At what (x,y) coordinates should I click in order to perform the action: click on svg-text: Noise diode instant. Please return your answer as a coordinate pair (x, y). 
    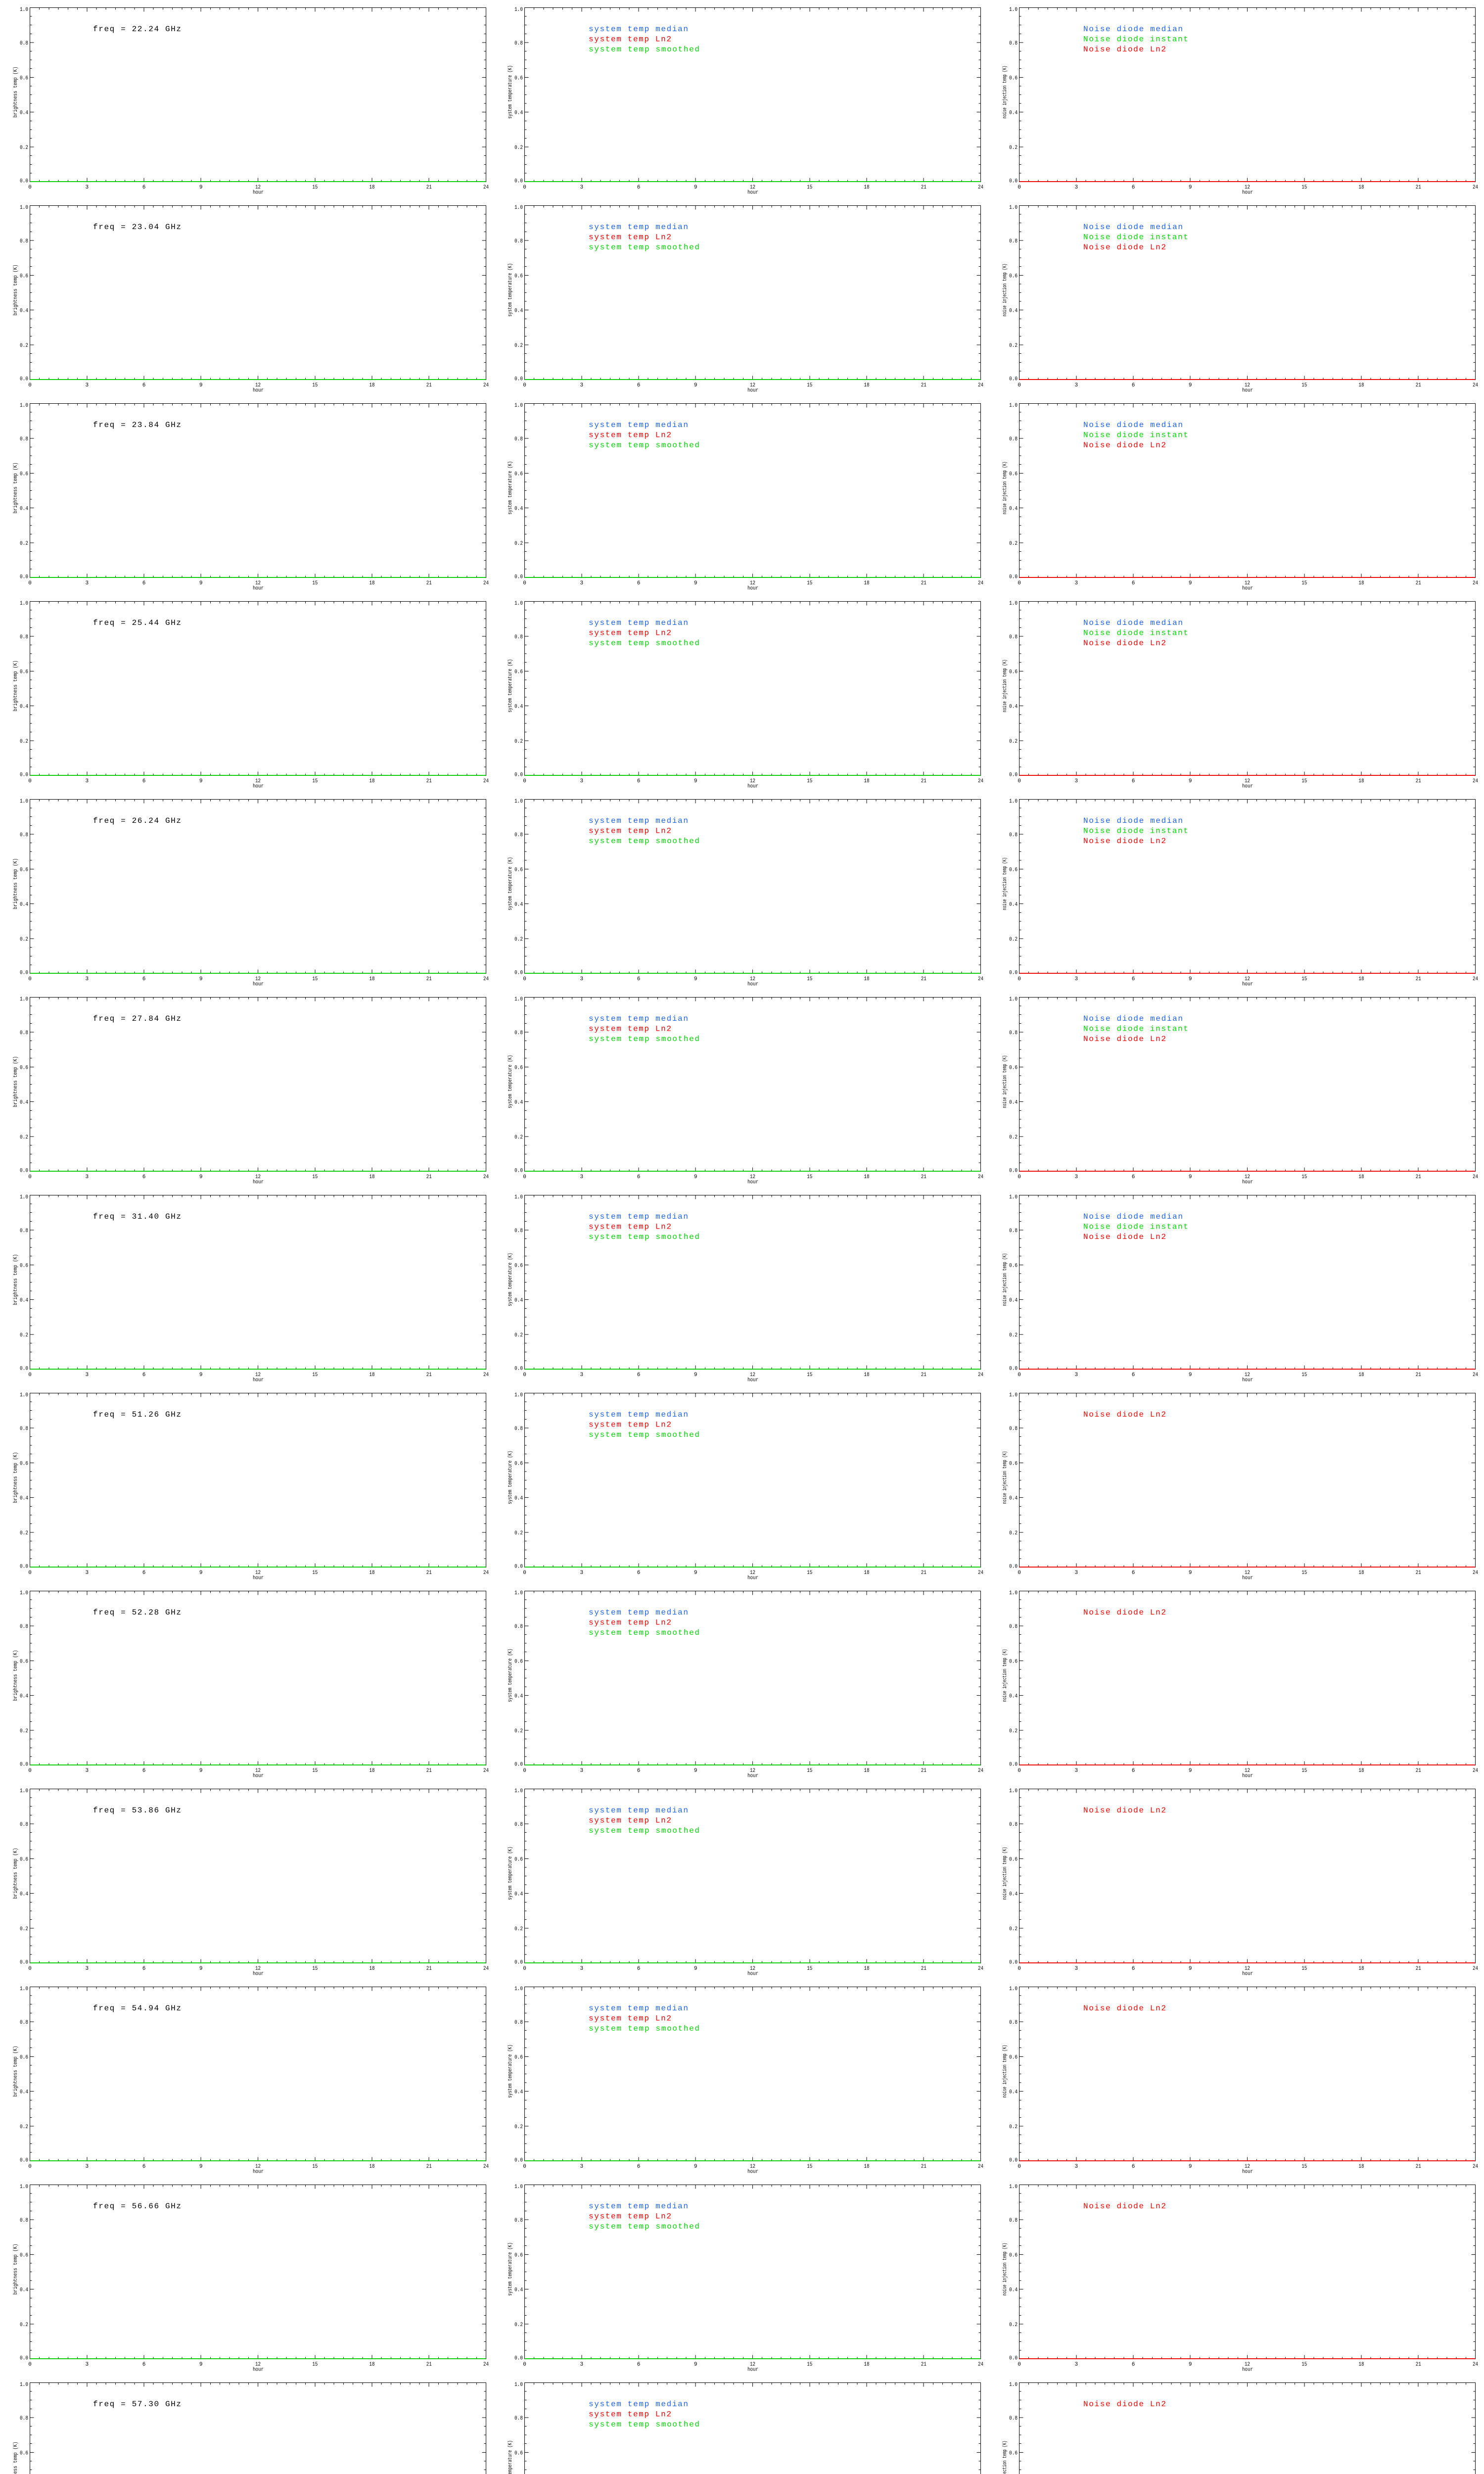
    Looking at the image, I should click on (1135, 1030).